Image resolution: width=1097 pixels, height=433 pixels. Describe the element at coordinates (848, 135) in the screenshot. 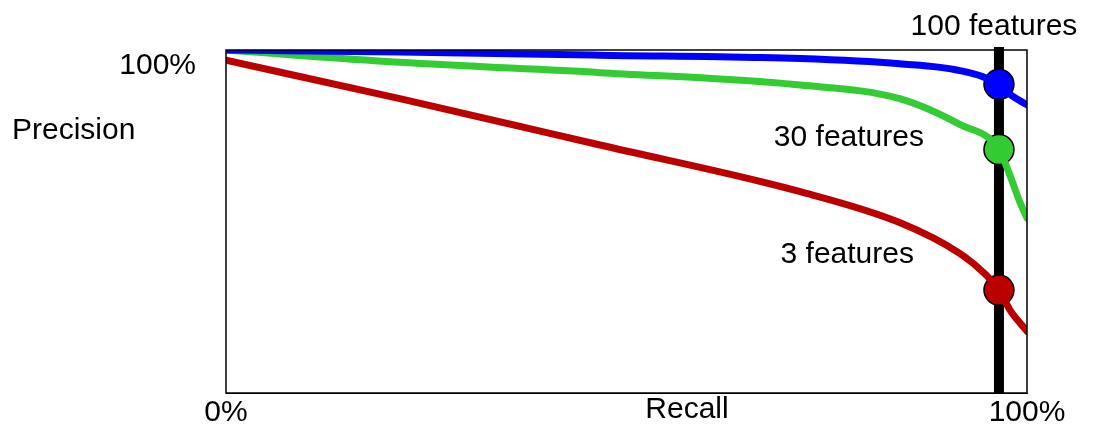

I see `series-label: 30 features` at that location.